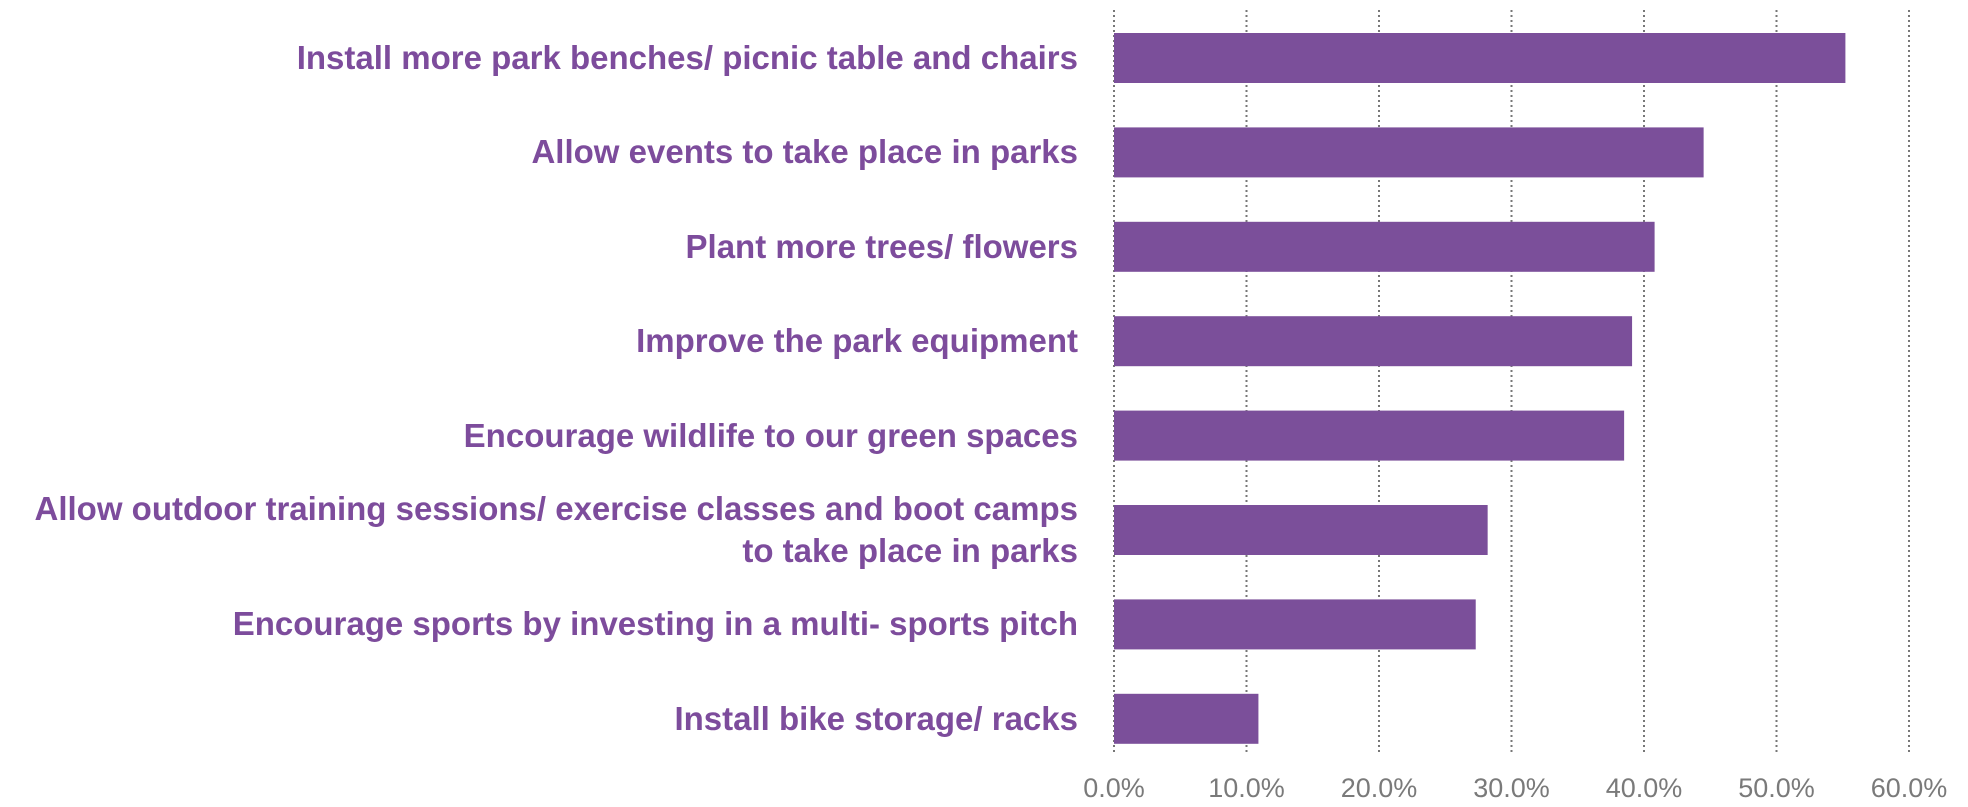 The image size is (1968, 807). Describe the element at coordinates (770, 435) in the screenshot. I see `category-label: Encourage wildlife to our green spaces` at that location.